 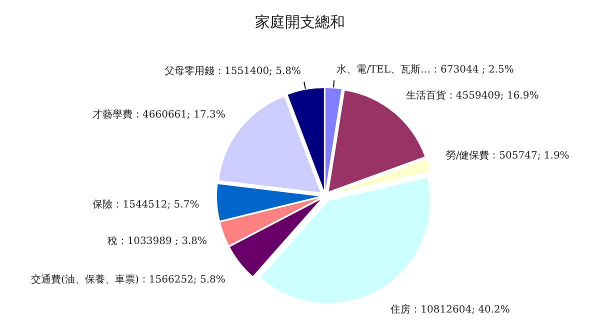 What do you see at coordinates (425, 69) in the screenshot?
I see `slice-label: 水、電/TEL、瓦斯…：673044 ; 2.5%` at bounding box center [425, 69].